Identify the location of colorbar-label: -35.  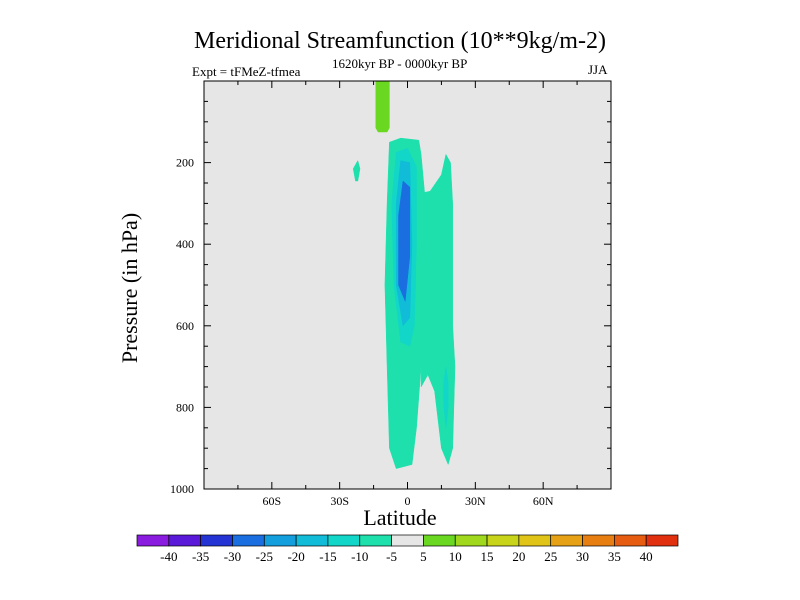
(200, 556).